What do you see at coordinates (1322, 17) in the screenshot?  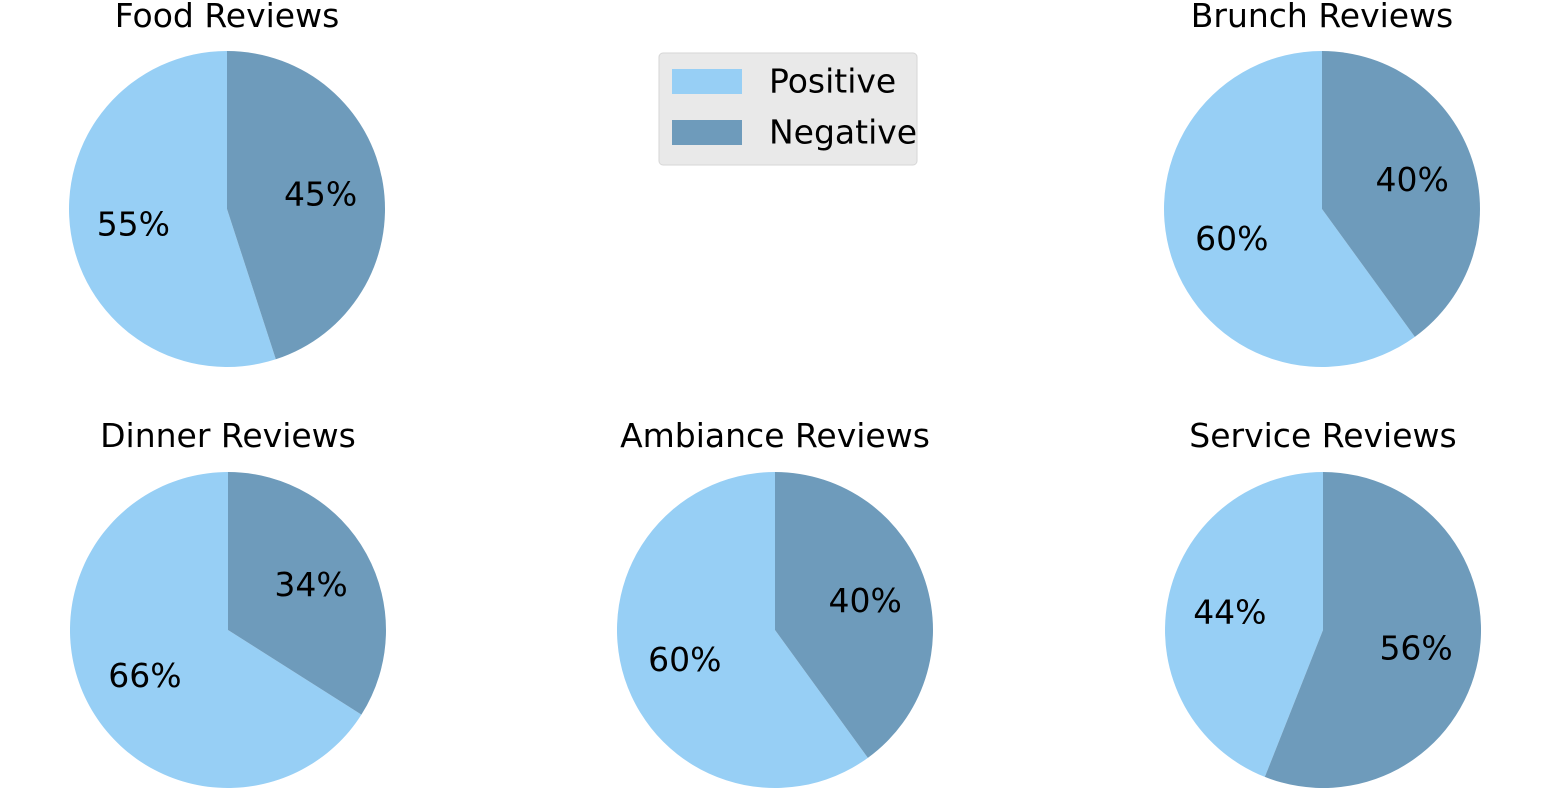 I see `brunch-reviews-title: Brunch Reviews` at bounding box center [1322, 17].